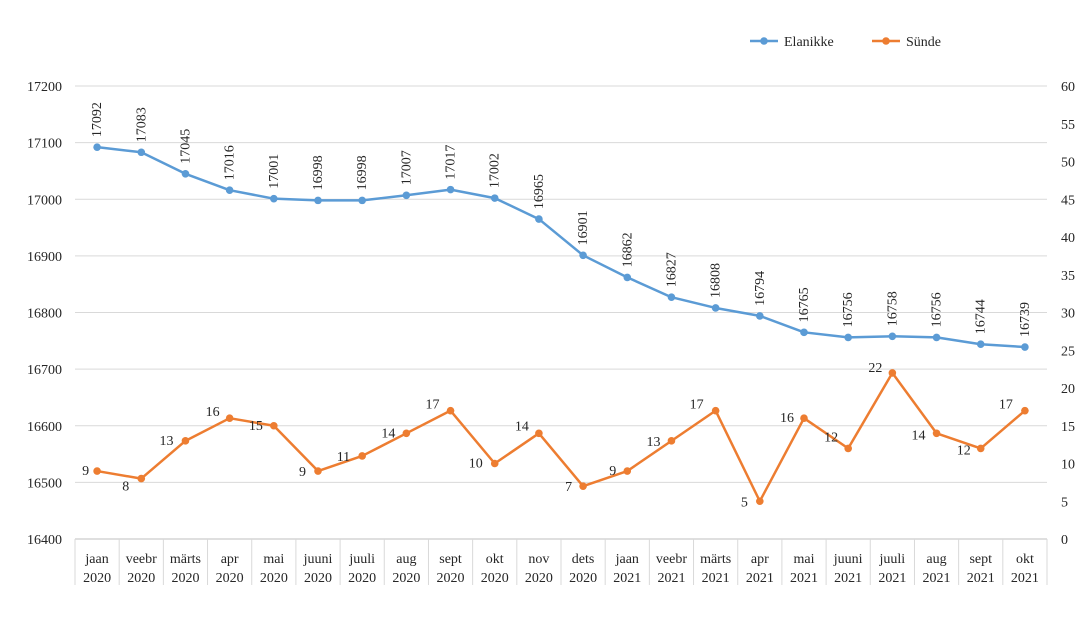 This screenshot has height=630, width=1090. Describe the element at coordinates (892, 559) in the screenshot. I see `x-tick-label-month: juuli` at that location.